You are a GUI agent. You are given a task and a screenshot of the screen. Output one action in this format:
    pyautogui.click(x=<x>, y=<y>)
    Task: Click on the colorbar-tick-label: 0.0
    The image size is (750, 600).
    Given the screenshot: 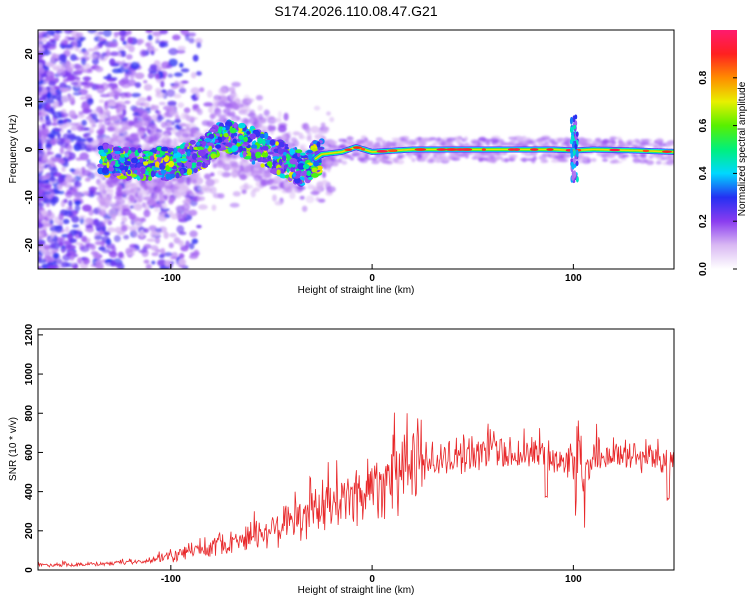 What is the action you would take?
    pyautogui.click(x=703, y=269)
    